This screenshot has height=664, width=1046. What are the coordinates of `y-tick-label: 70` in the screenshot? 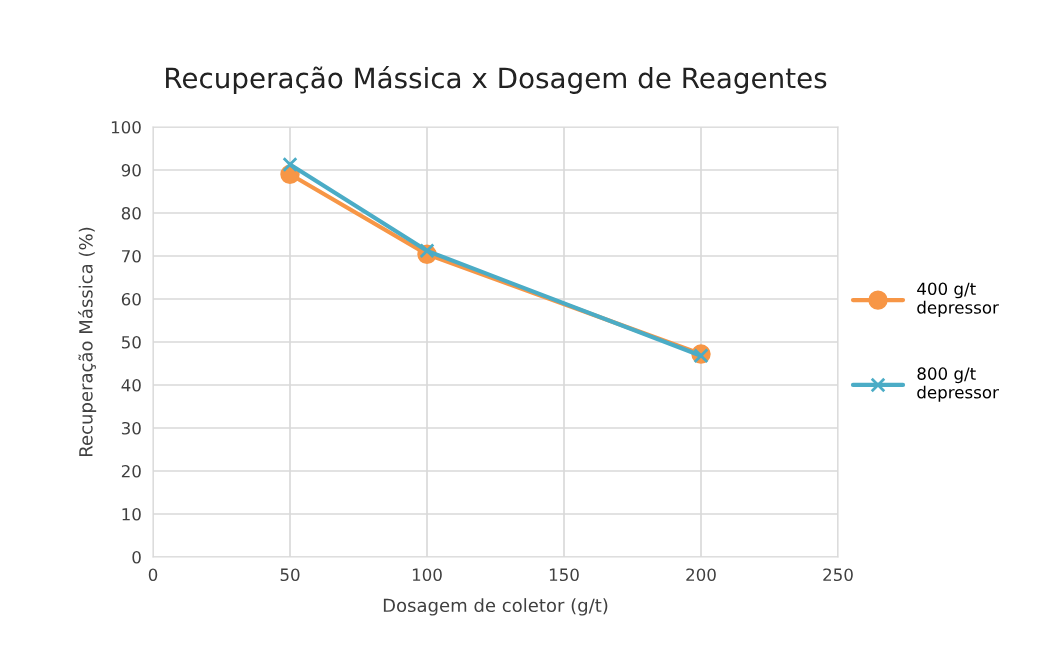 It's located at (131, 256).